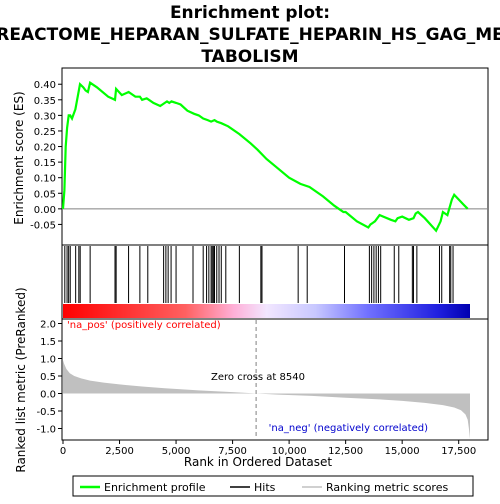  Describe the element at coordinates (45, 85) in the screenshot. I see `es-y-tick-label: 0.40` at that location.